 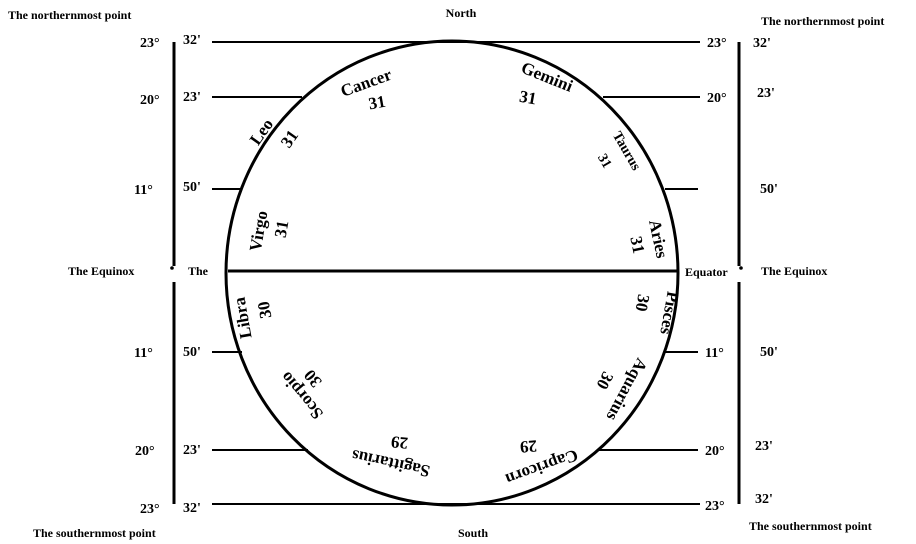 What do you see at coordinates (706, 272) in the screenshot?
I see `equator-label: Equator` at bounding box center [706, 272].